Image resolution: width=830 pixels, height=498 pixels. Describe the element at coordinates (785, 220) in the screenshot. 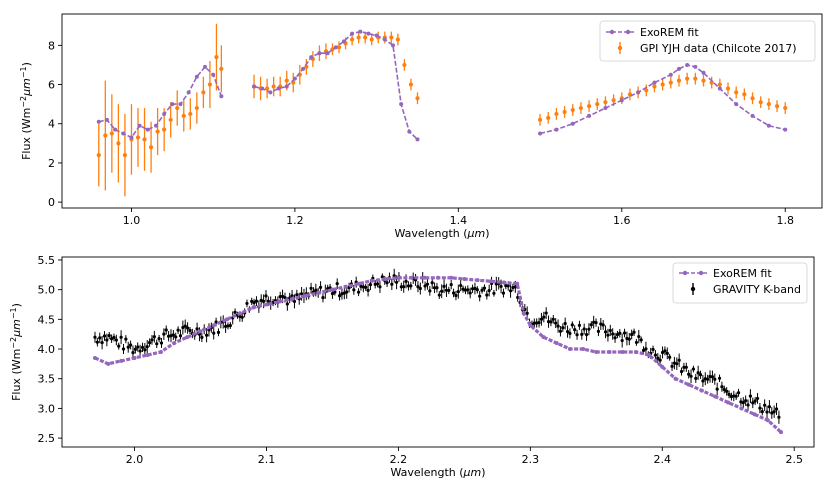

I see `gpi-x-tick-label: 1.8` at that location.